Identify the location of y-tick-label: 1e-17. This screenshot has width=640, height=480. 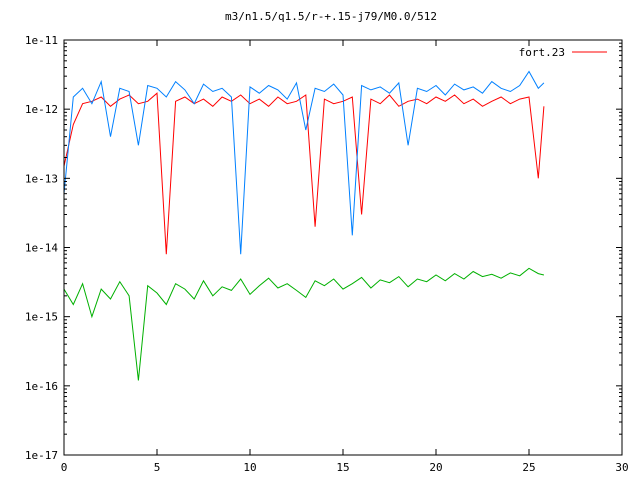
(41, 455).